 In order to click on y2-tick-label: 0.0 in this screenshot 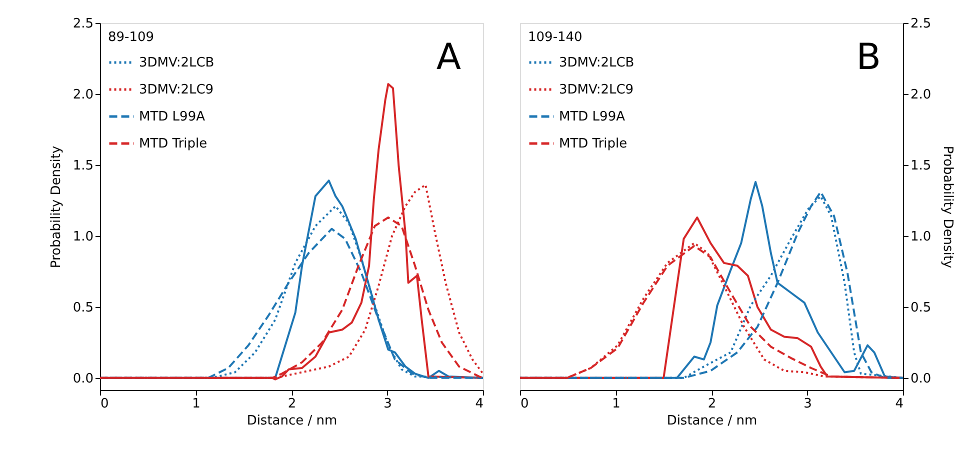, I will do `click(921, 378)`.